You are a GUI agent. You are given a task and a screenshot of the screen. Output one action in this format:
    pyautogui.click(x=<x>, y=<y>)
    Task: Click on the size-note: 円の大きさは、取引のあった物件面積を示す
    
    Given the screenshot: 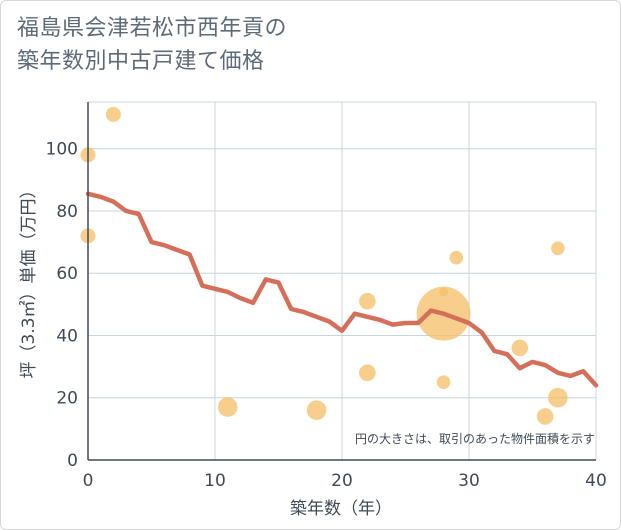 What is the action you would take?
    pyautogui.click(x=475, y=438)
    